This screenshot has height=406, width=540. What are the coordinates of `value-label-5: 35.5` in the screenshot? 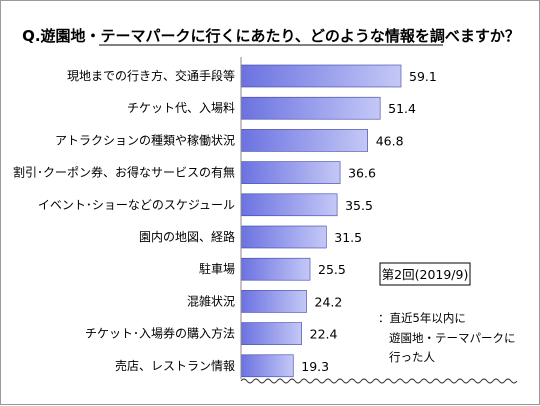 It's located at (359, 205).